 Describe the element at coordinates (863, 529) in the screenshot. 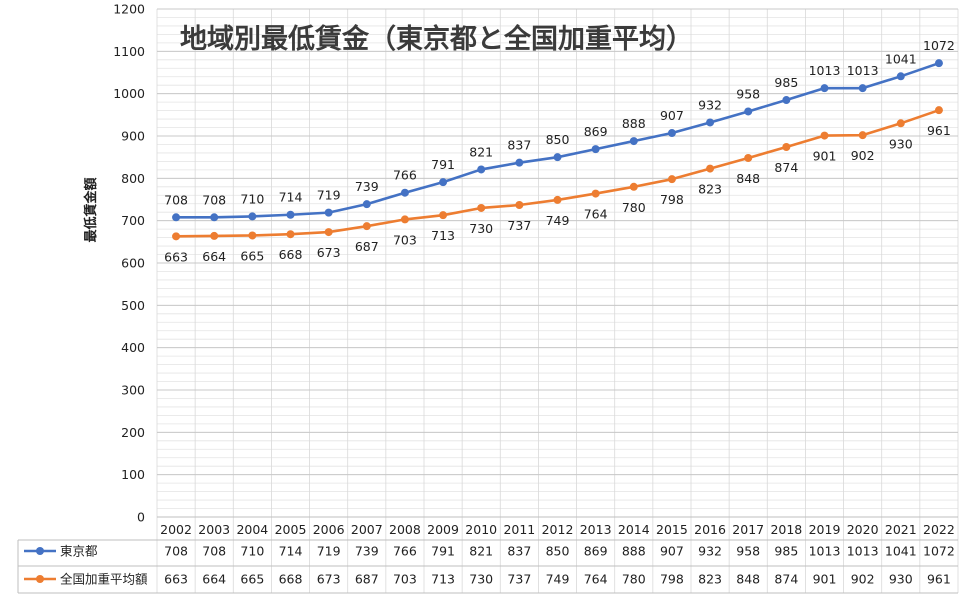

I see `x-category-label: 2020` at that location.